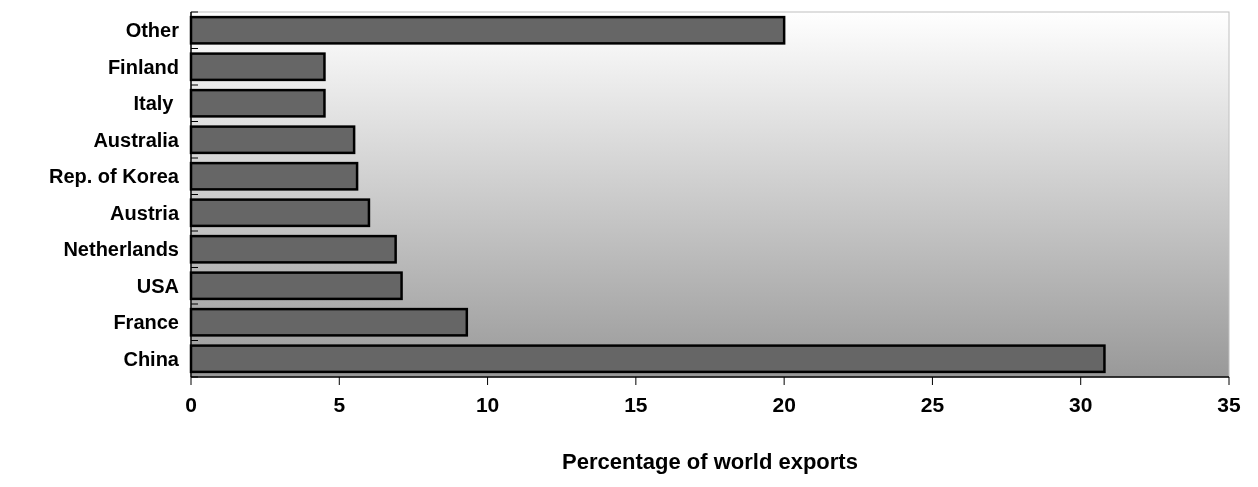  I want to click on x-tick-label: 10, so click(487, 404).